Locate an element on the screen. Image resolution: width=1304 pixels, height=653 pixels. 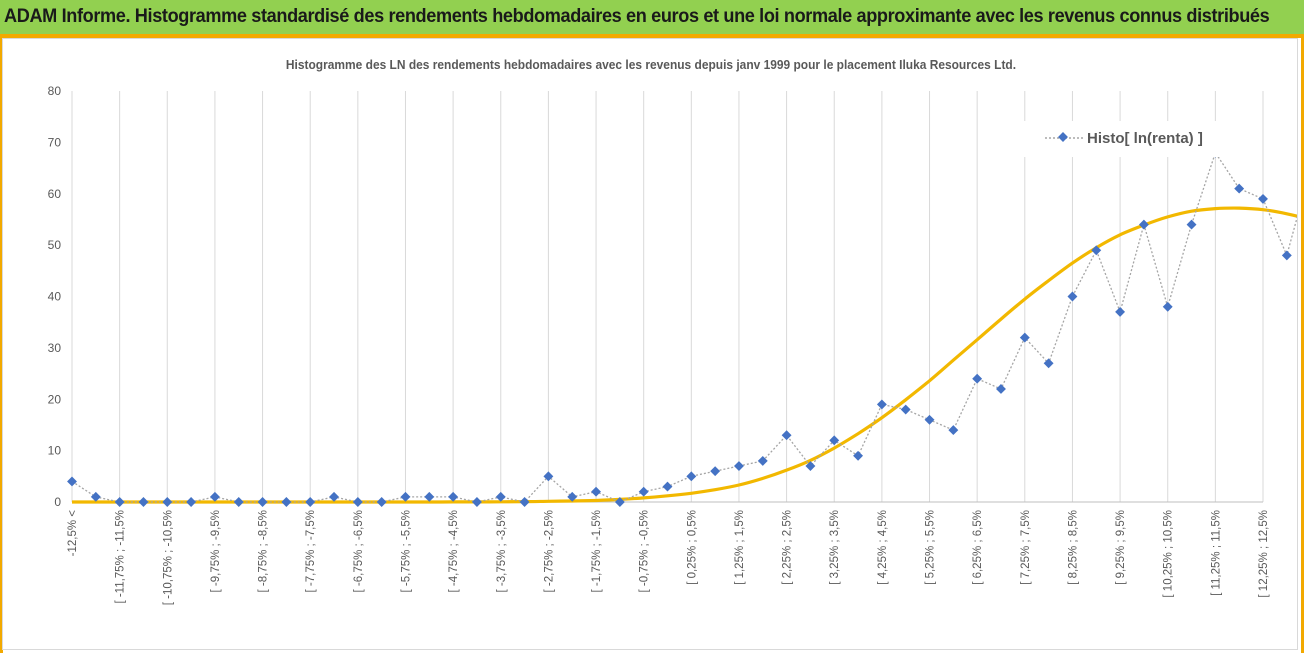
left-accent-border is located at coordinates (1, 345).